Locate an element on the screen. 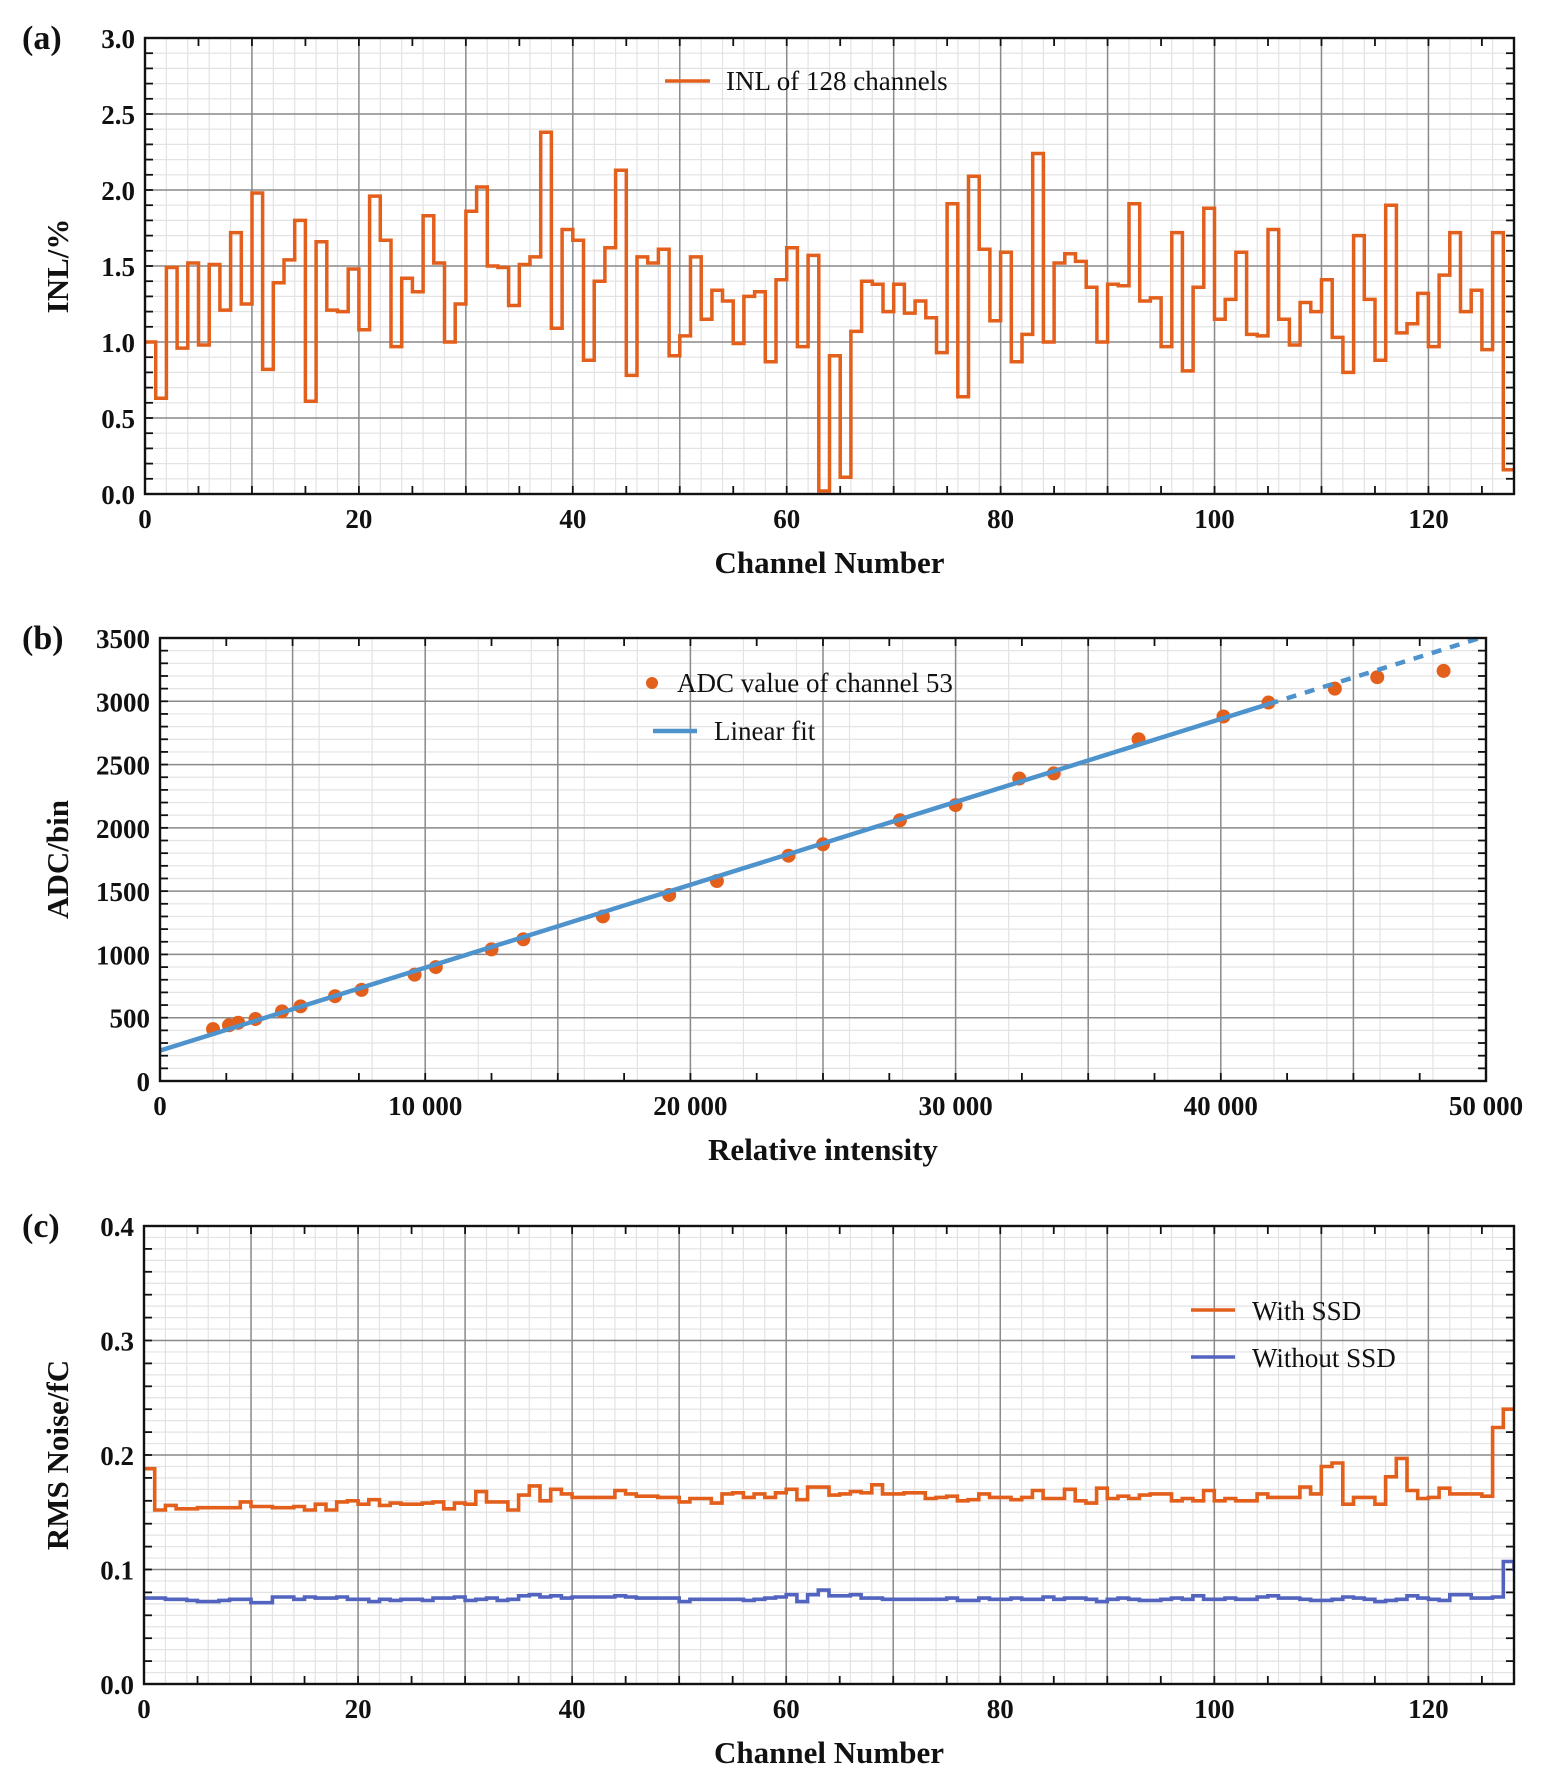 The image size is (1553, 1783). y-axis-title: INL/% is located at coordinates (57, 266).